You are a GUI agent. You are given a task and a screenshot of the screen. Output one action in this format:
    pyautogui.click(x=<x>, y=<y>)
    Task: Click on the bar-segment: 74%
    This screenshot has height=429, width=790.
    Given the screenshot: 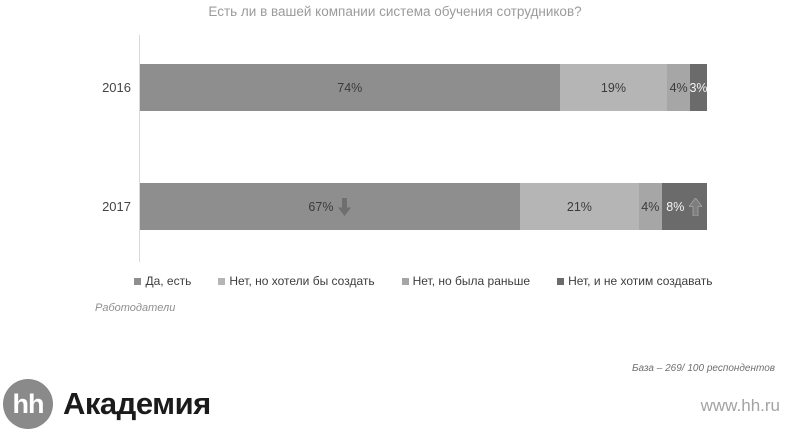 What is the action you would take?
    pyautogui.click(x=350, y=87)
    